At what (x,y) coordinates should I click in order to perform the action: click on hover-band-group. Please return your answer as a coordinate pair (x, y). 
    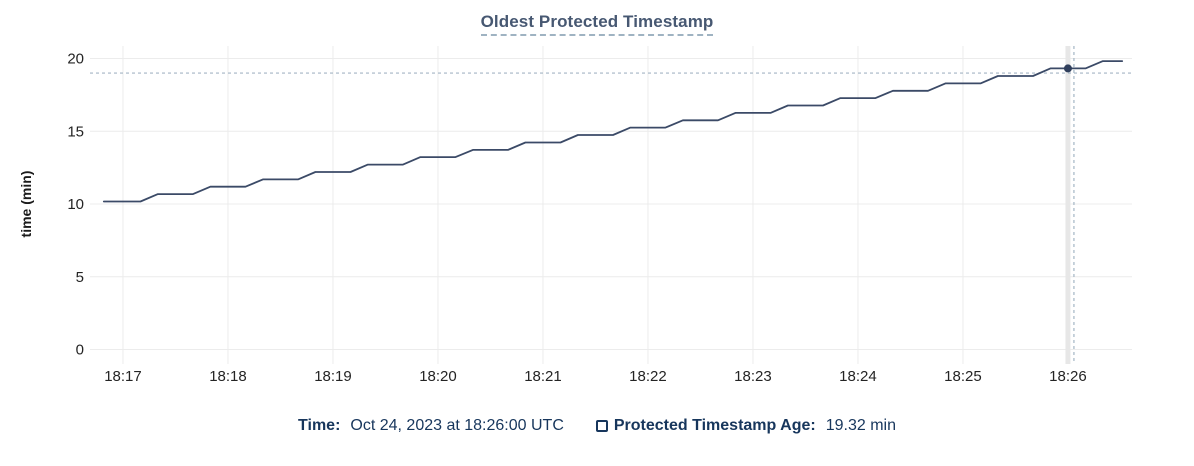
    Looking at the image, I should click on (1068, 205).